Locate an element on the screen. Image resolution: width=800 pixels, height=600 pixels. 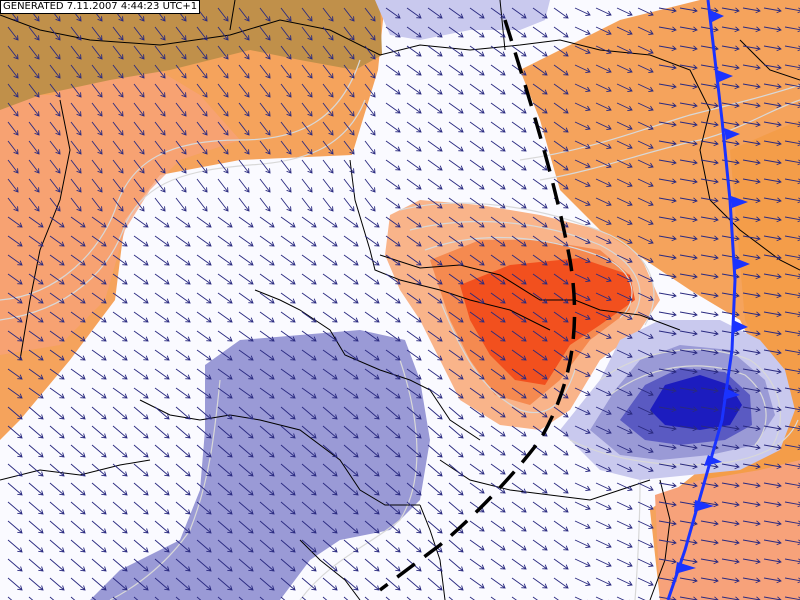
cold-front-line is located at coordinates (701, 300).